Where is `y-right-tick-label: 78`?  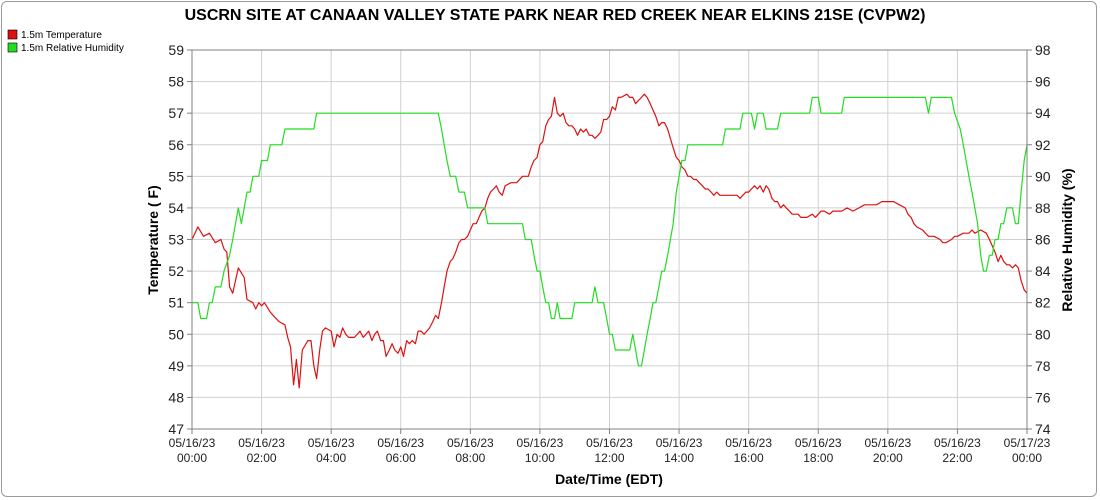 y-right-tick-label: 78 is located at coordinates (1043, 366).